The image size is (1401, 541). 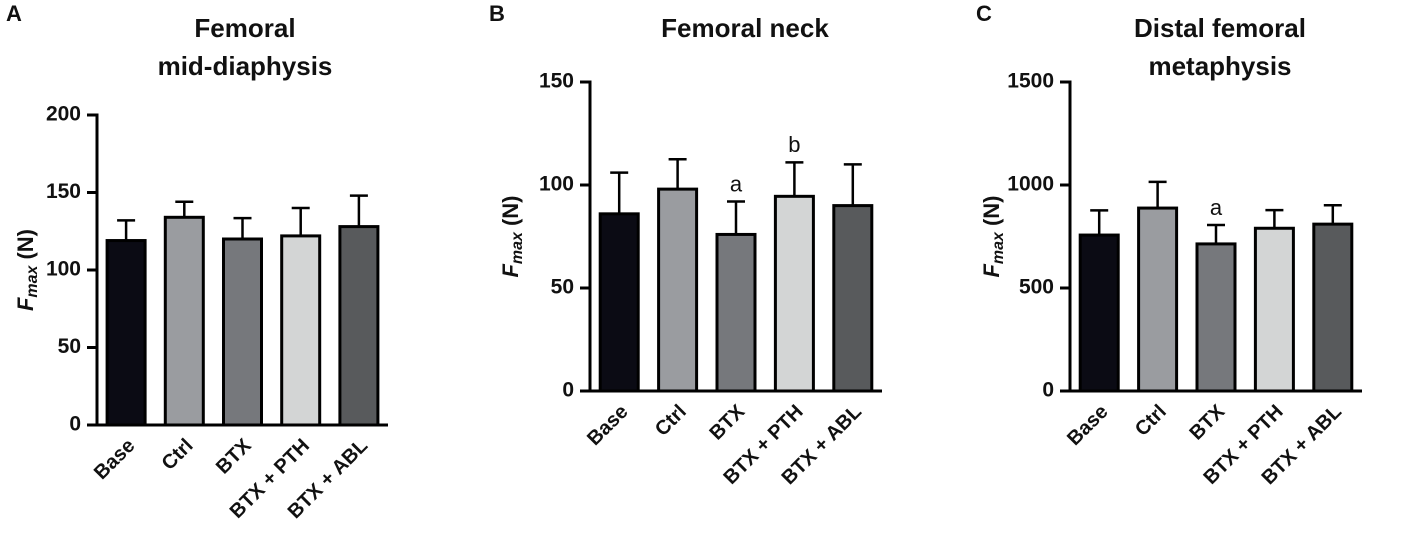 What do you see at coordinates (63, 114) in the screenshot?
I see `y-tick-label: 200` at bounding box center [63, 114].